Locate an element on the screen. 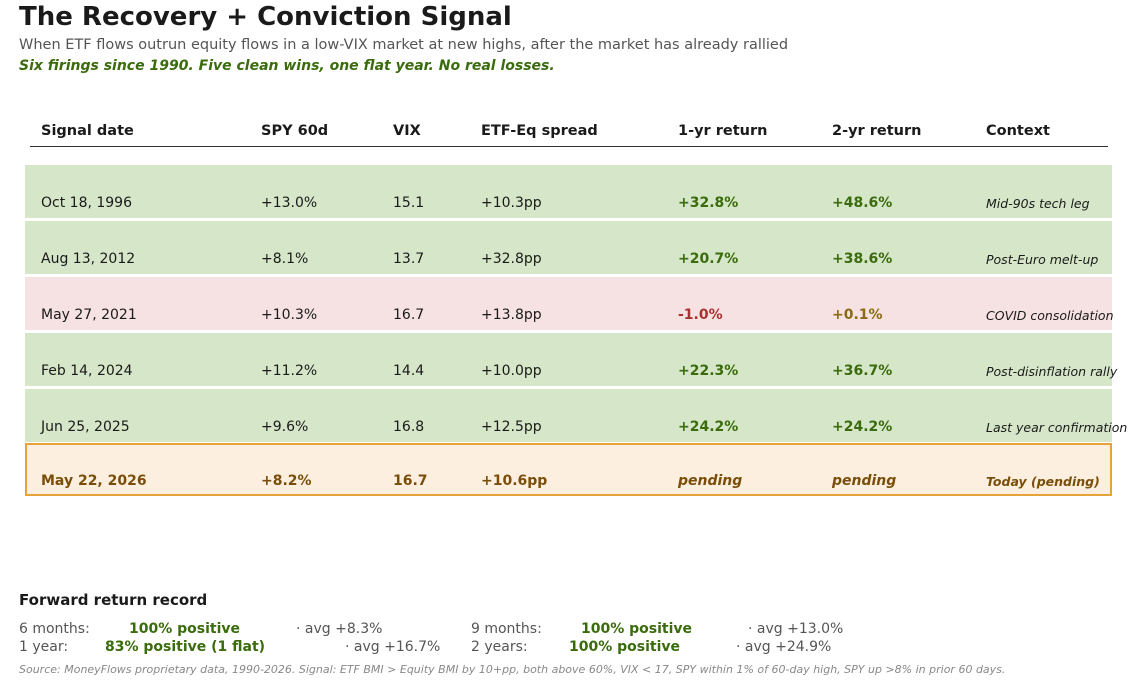  spy-60d-cell: +10.3% is located at coordinates (289, 315).